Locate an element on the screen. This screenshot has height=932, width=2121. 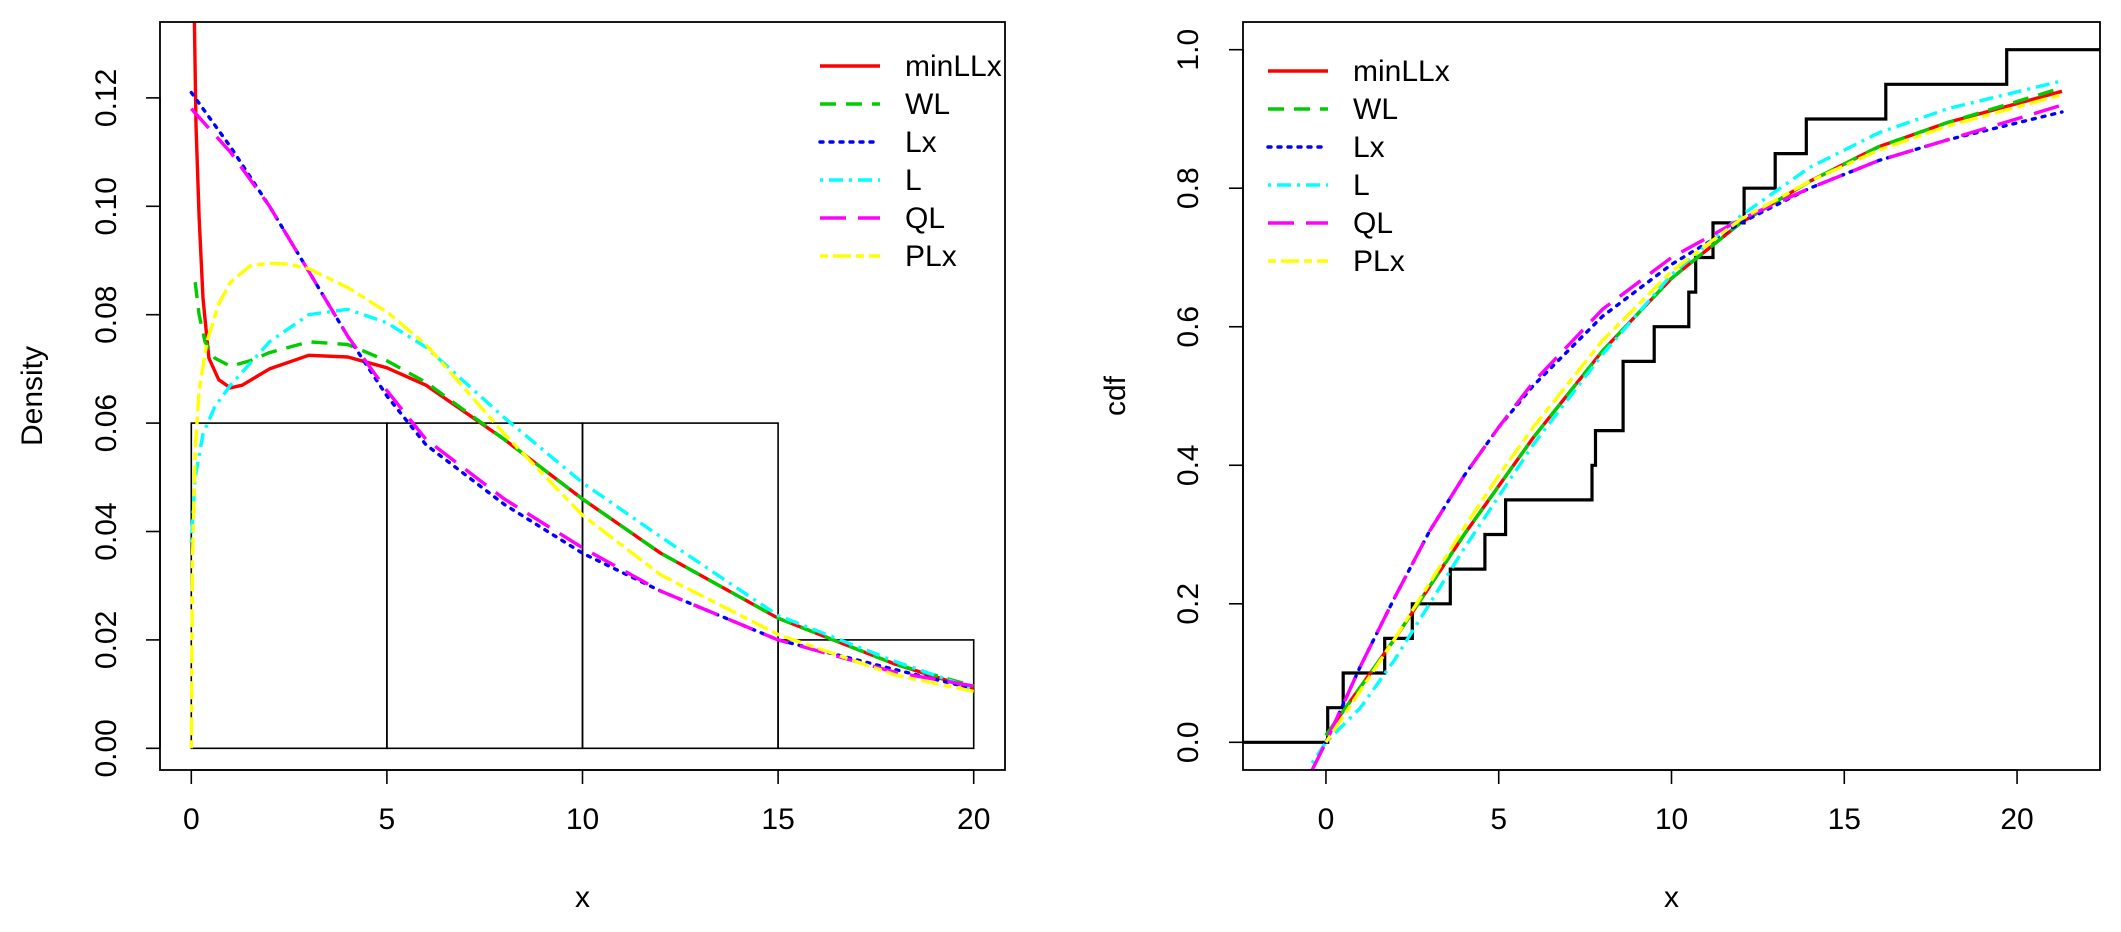
y-tick-label: 0.10 is located at coordinates (106, 206).